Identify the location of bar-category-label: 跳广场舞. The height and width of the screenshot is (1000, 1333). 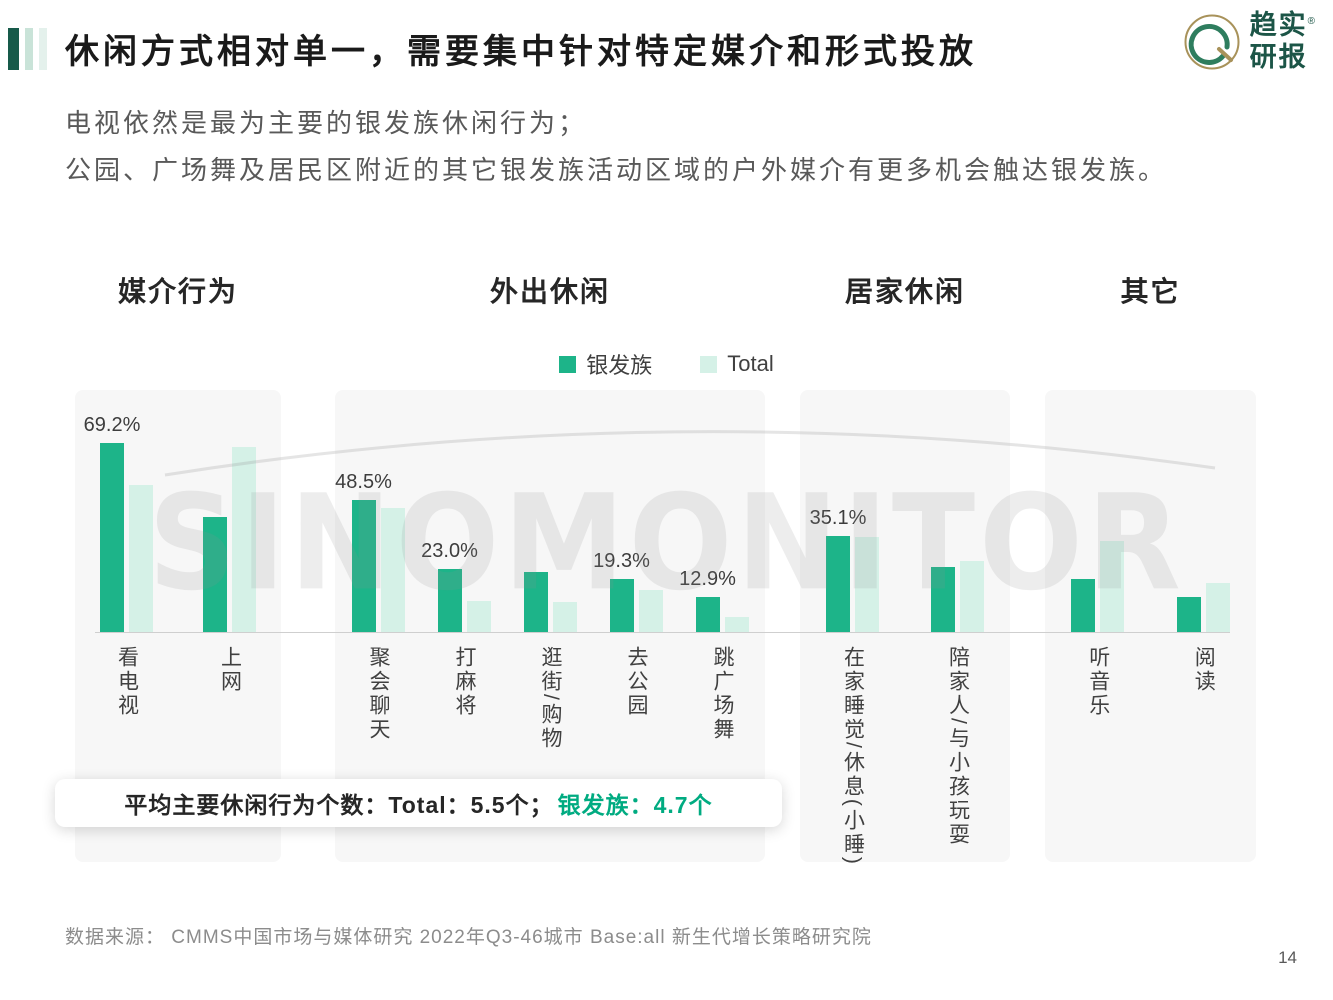
(723, 694).